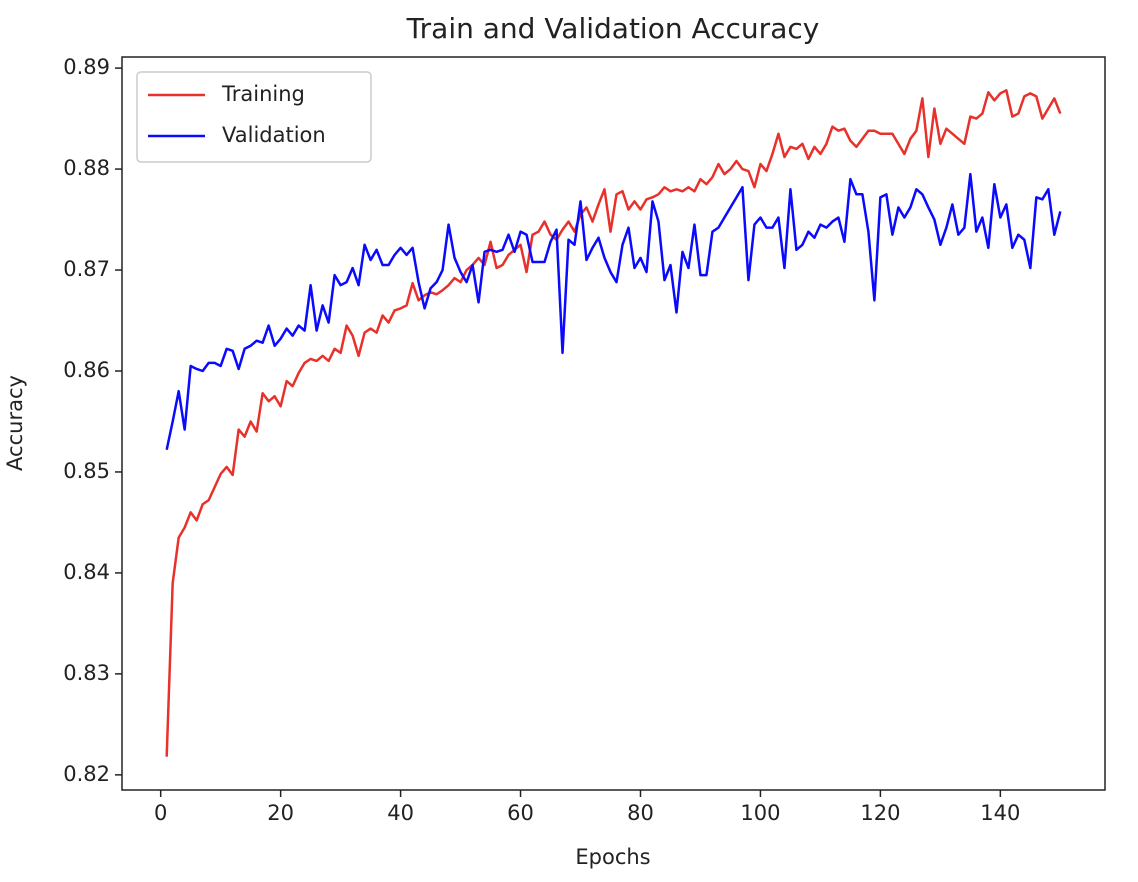 This screenshot has width=1138, height=882. What do you see at coordinates (612, 857) in the screenshot?
I see `x-axis-label: Epochs` at bounding box center [612, 857].